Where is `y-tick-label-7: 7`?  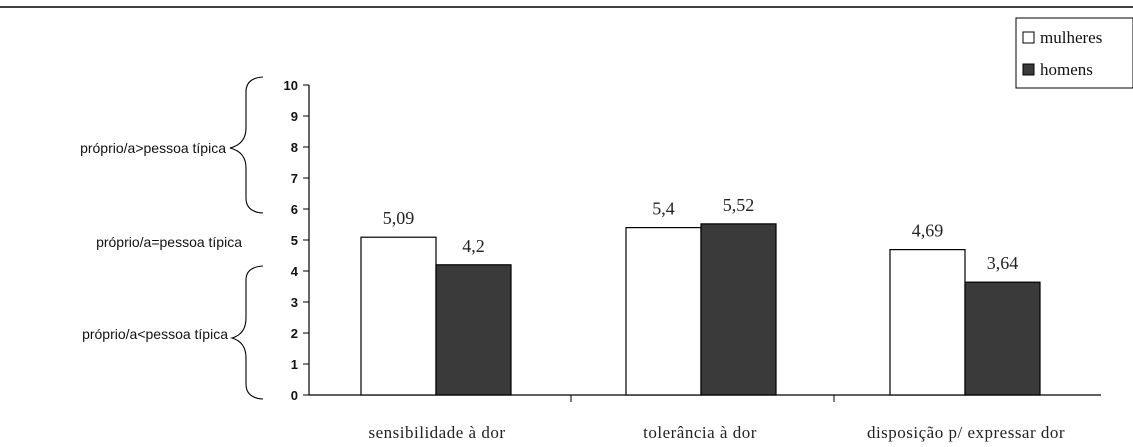
y-tick-label-7: 7 is located at coordinates (294, 178).